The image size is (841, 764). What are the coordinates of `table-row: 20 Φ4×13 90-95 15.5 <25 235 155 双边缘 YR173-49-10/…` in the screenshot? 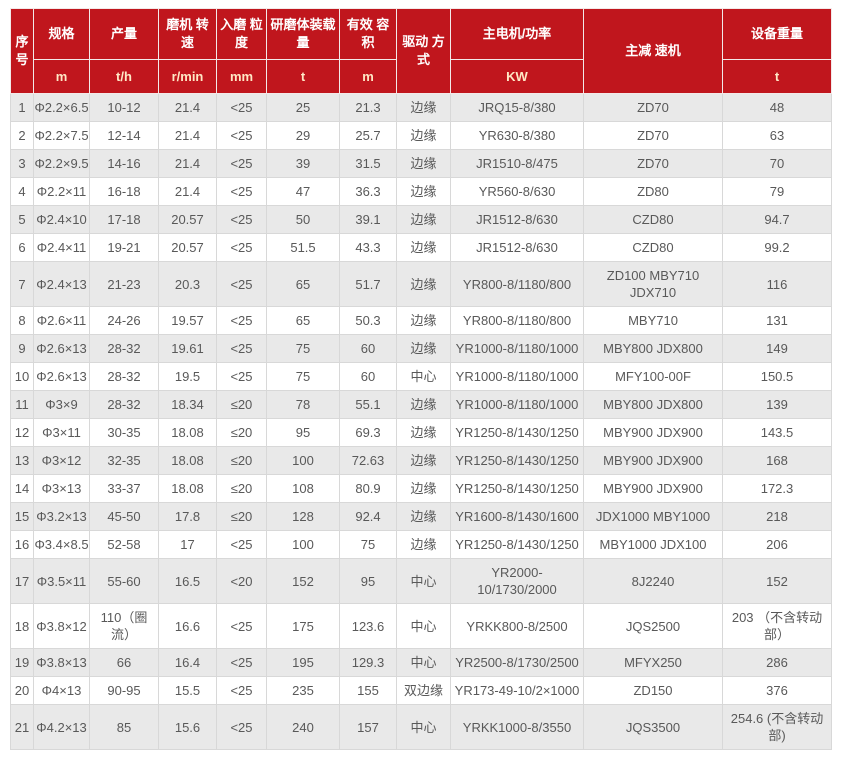 It's located at (421, 690).